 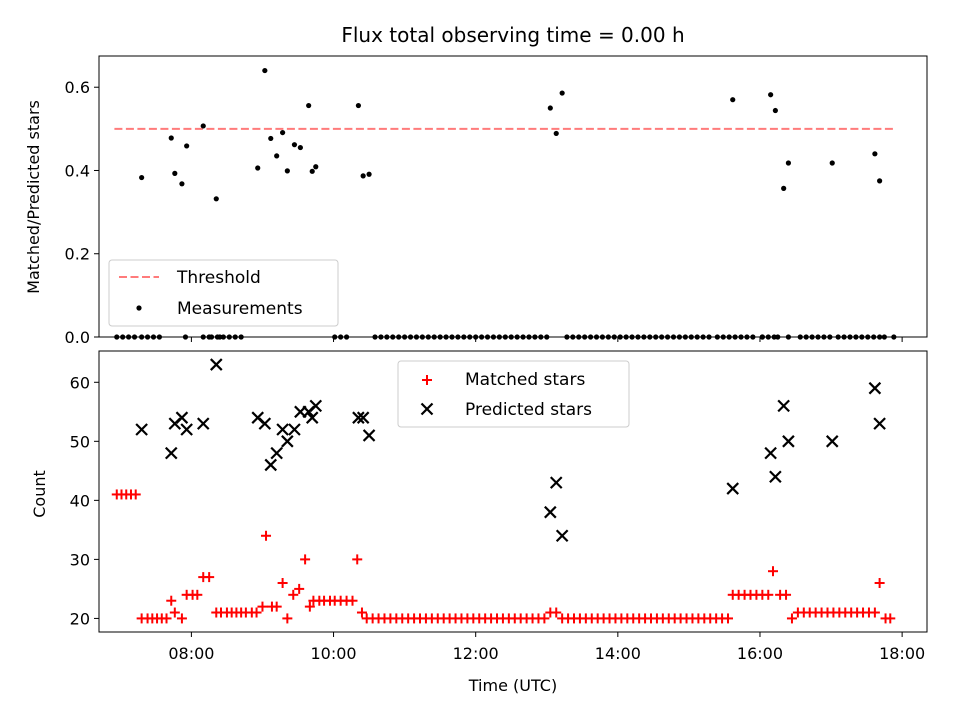 What do you see at coordinates (77, 254) in the screenshot?
I see `top-y-tick-label: 0.2` at bounding box center [77, 254].